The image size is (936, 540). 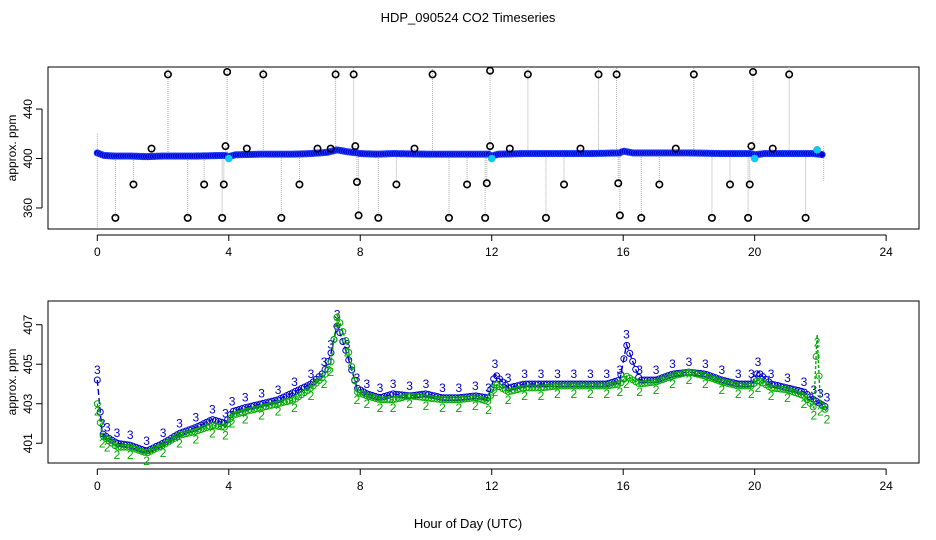 I want to click on bottom-x-tick-label: 0, so click(x=97, y=486).